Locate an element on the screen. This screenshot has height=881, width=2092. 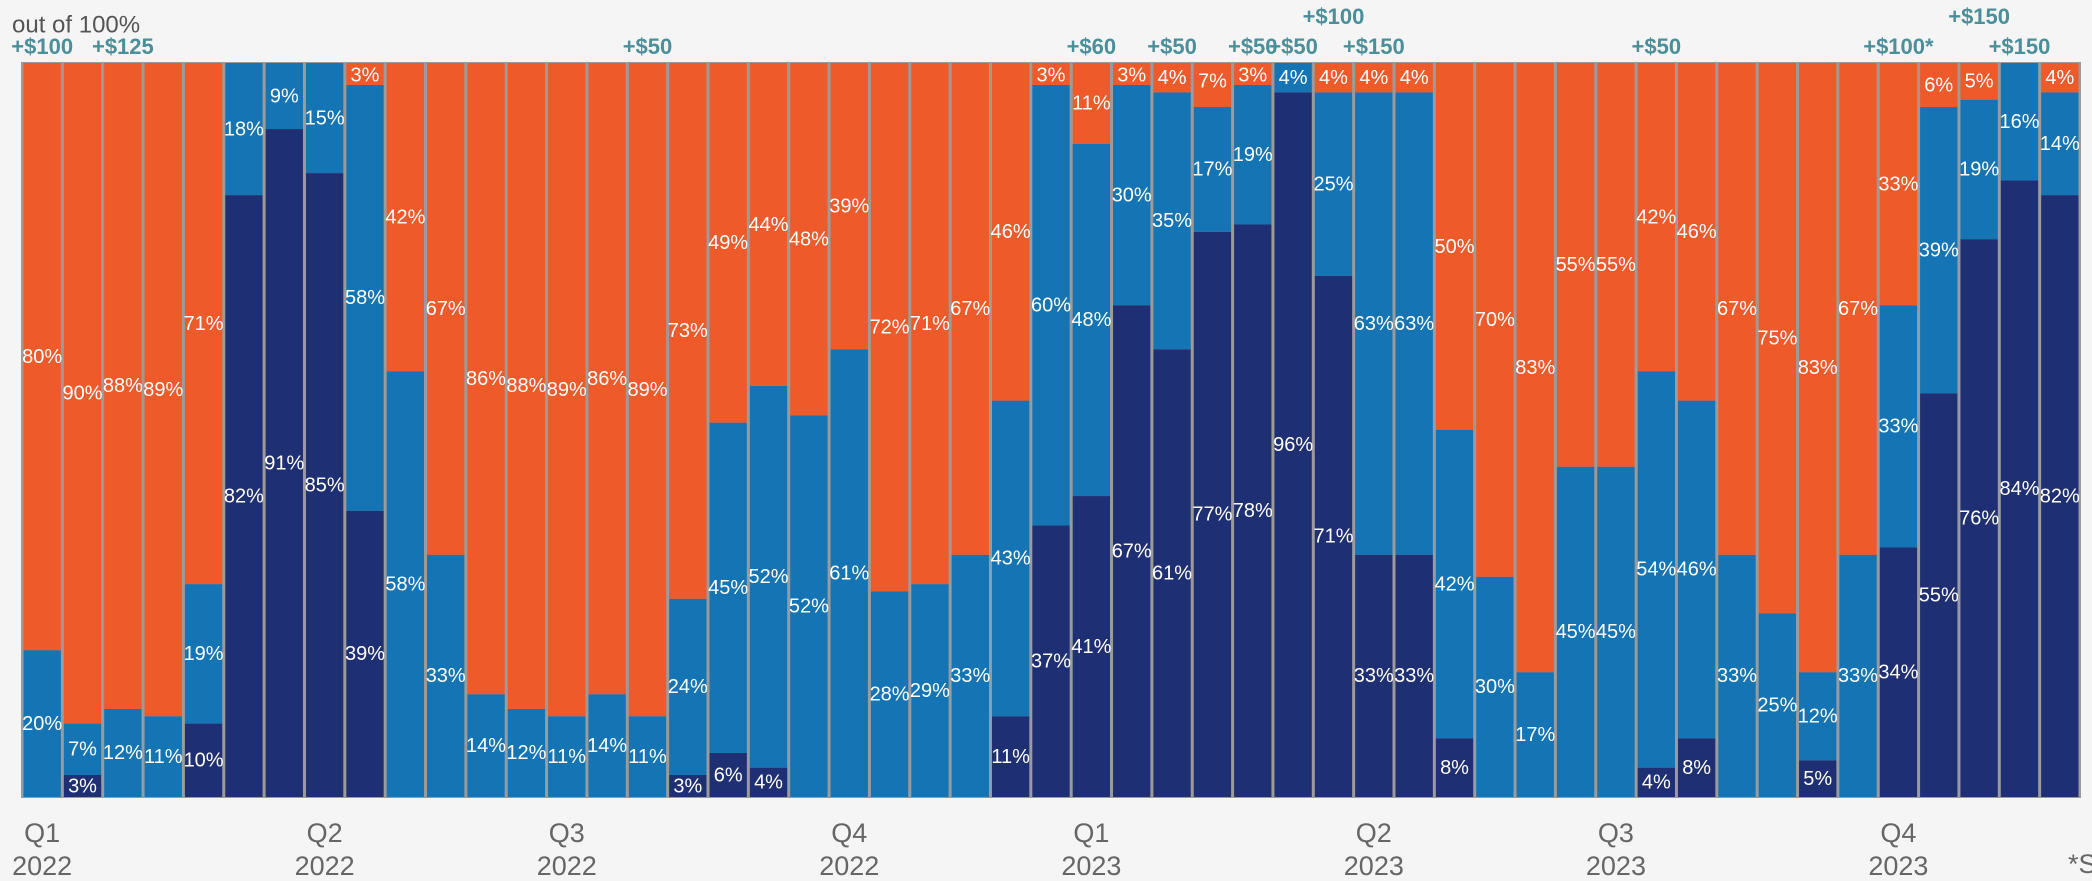
data-label: 60% is located at coordinates (1051, 306).